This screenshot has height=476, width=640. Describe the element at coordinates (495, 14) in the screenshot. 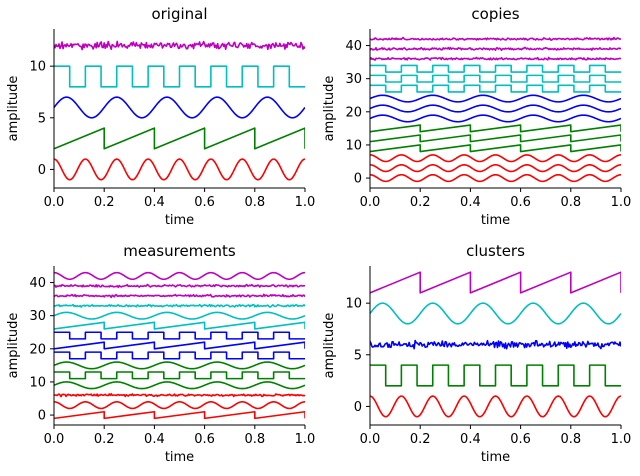

I see `chart-title: copies` at that location.